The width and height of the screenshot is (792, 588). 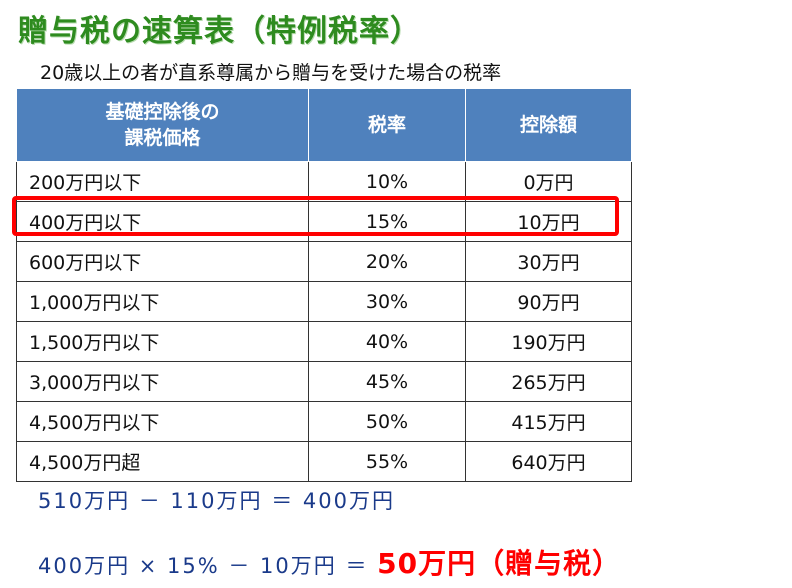 What do you see at coordinates (162, 341) in the screenshot?
I see `taxable-amount-cell: 1,500万円以下` at bounding box center [162, 341].